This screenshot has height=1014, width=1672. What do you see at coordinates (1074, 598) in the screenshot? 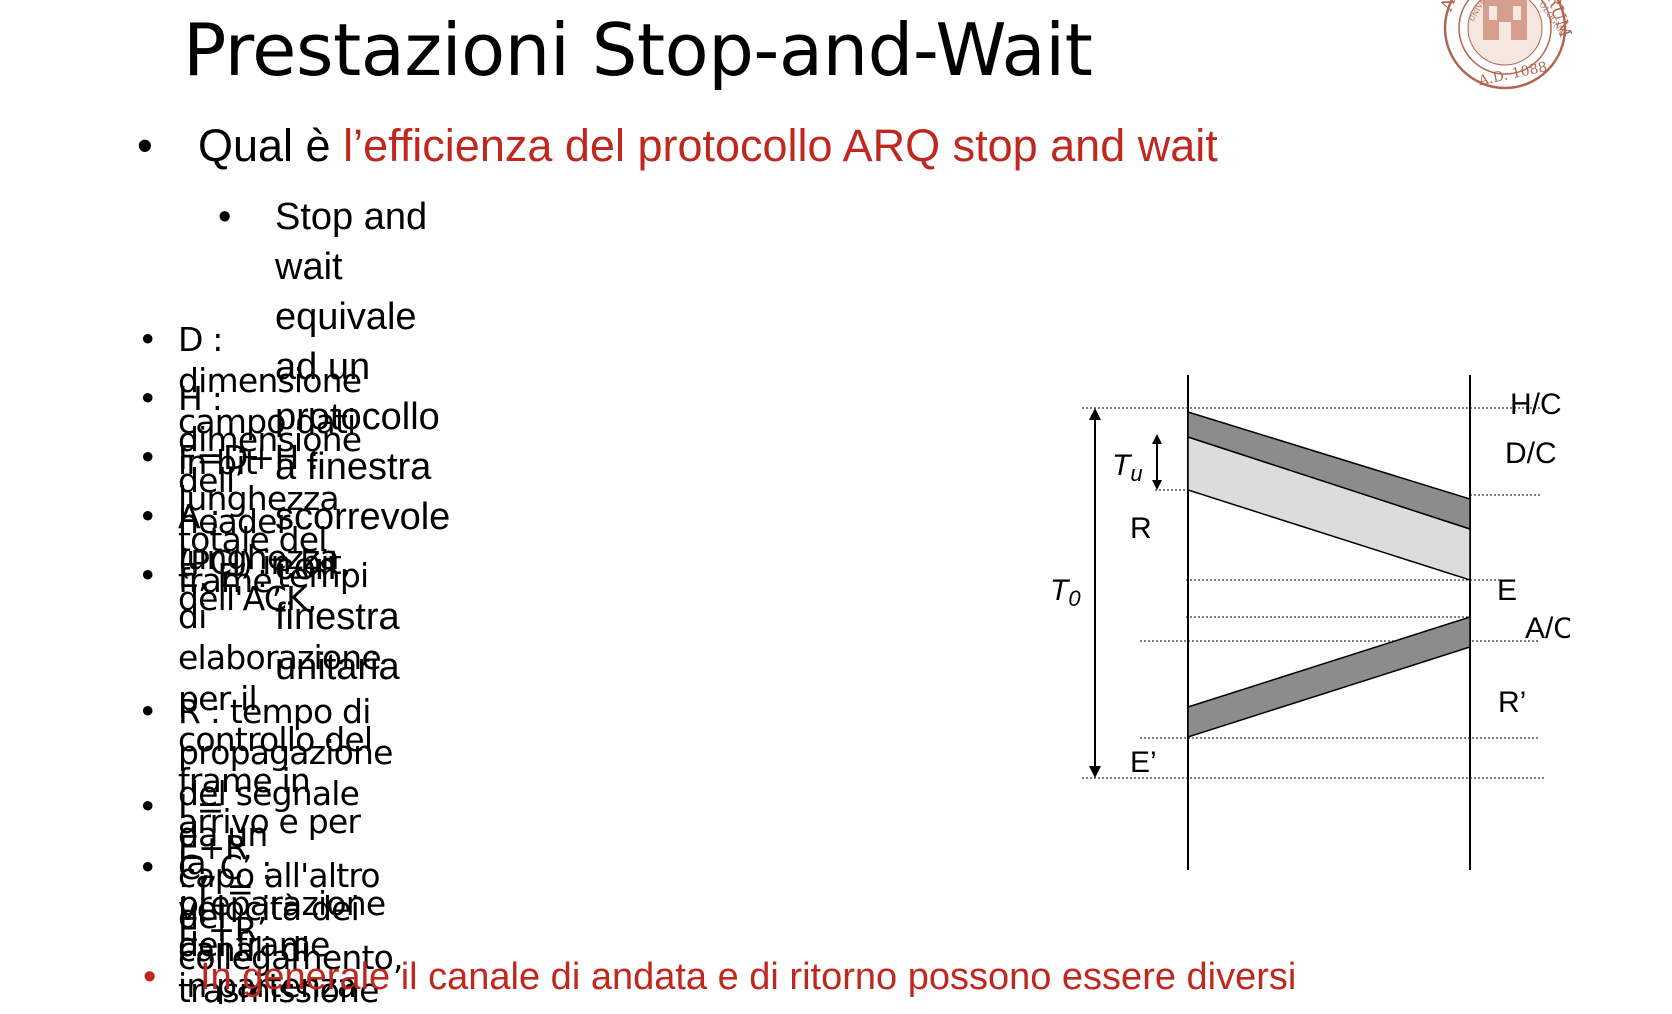
I see `label-t0-sub: 0` at bounding box center [1074, 598].